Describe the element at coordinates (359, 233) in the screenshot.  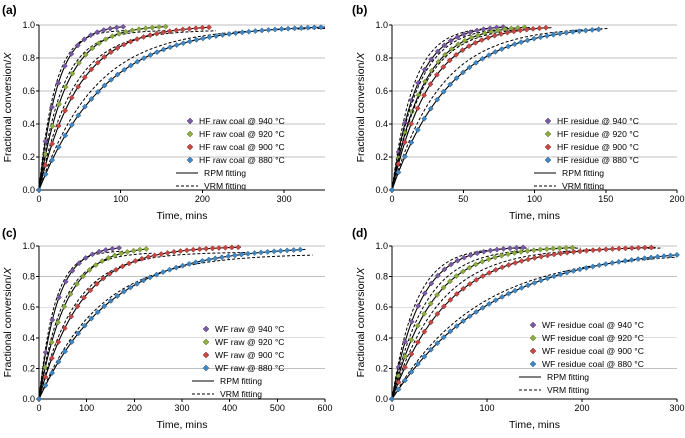
I see `panel-label: (d)` at that location.